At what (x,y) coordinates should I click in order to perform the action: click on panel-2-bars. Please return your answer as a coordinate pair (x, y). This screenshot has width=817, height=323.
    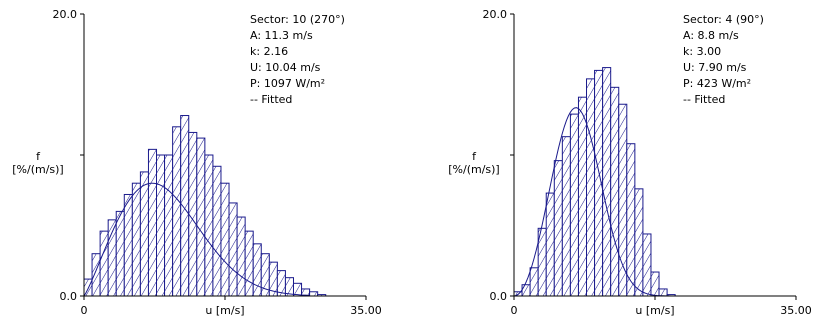
    Looking at the image, I should click on (594, 182).